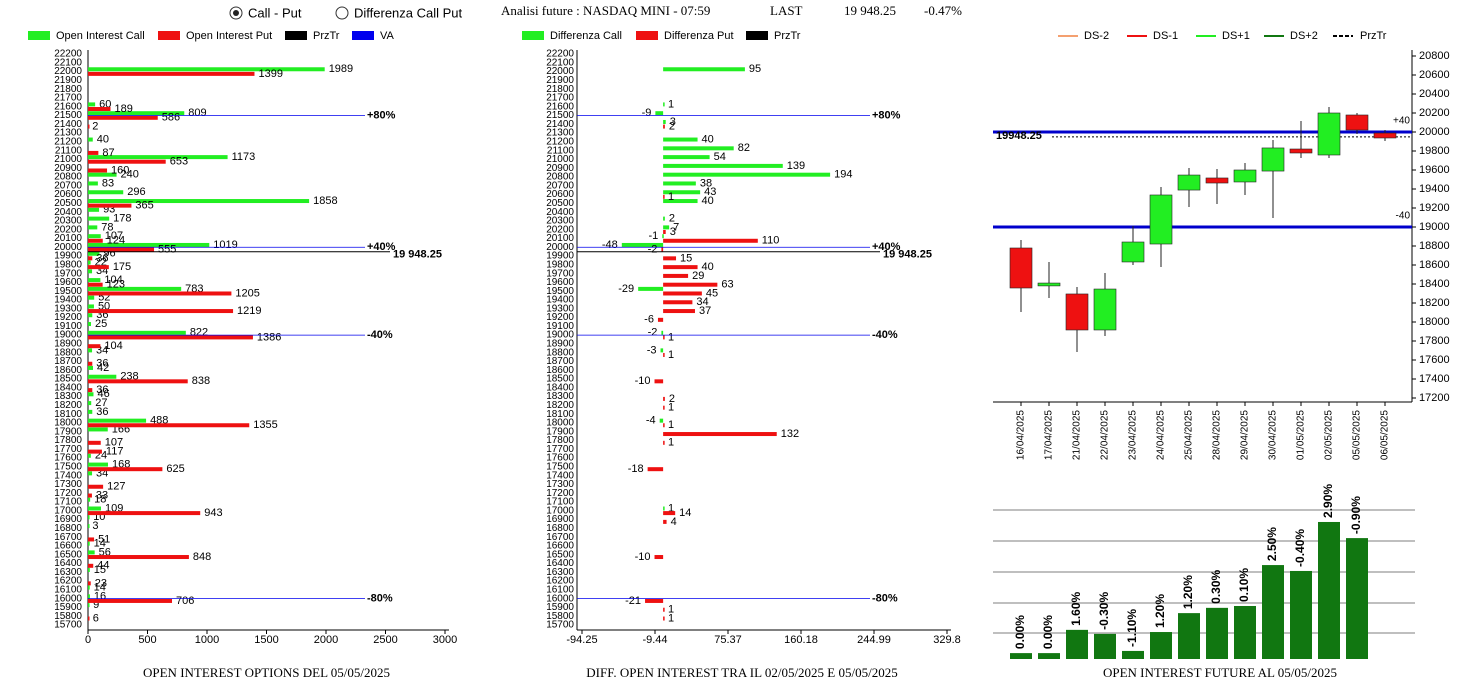 The image size is (1457, 684). I want to click on value-label: 586, so click(171, 118).